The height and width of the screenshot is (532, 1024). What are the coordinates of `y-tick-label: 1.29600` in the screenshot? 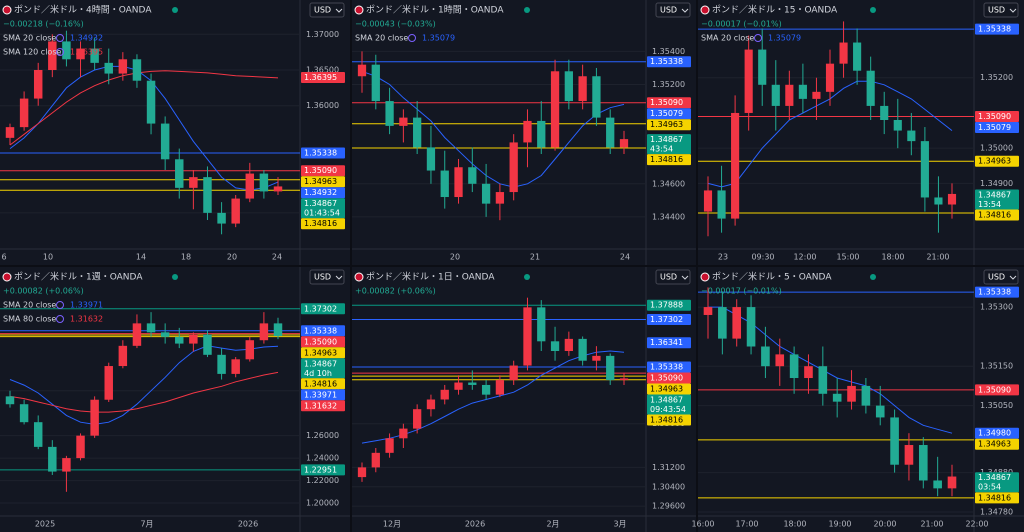 It's located at (668, 506).